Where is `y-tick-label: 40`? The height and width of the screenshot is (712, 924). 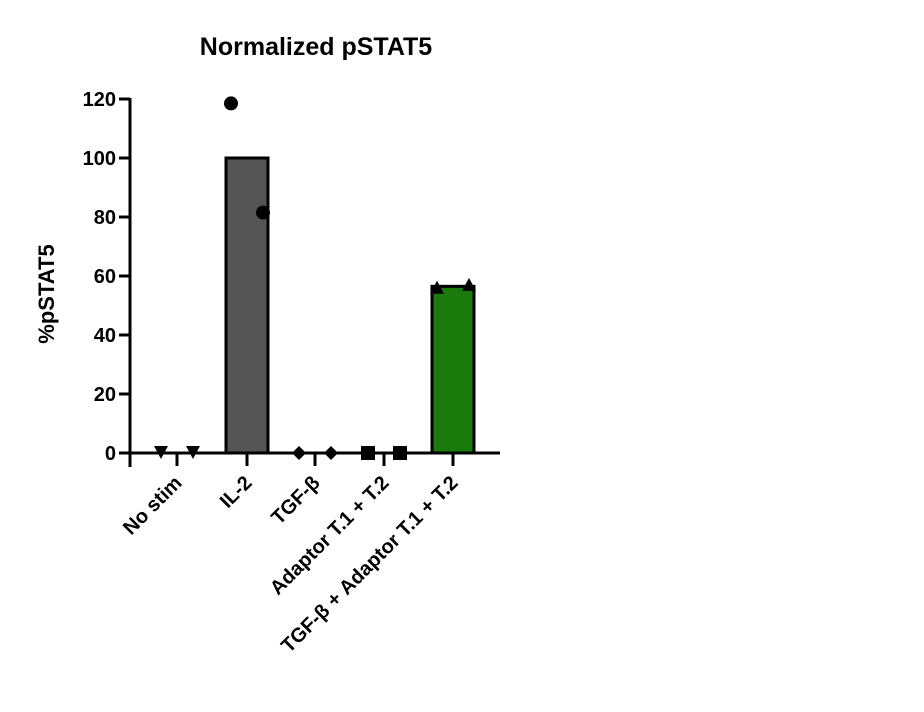
y-tick-label: 40 is located at coordinates (105, 336).